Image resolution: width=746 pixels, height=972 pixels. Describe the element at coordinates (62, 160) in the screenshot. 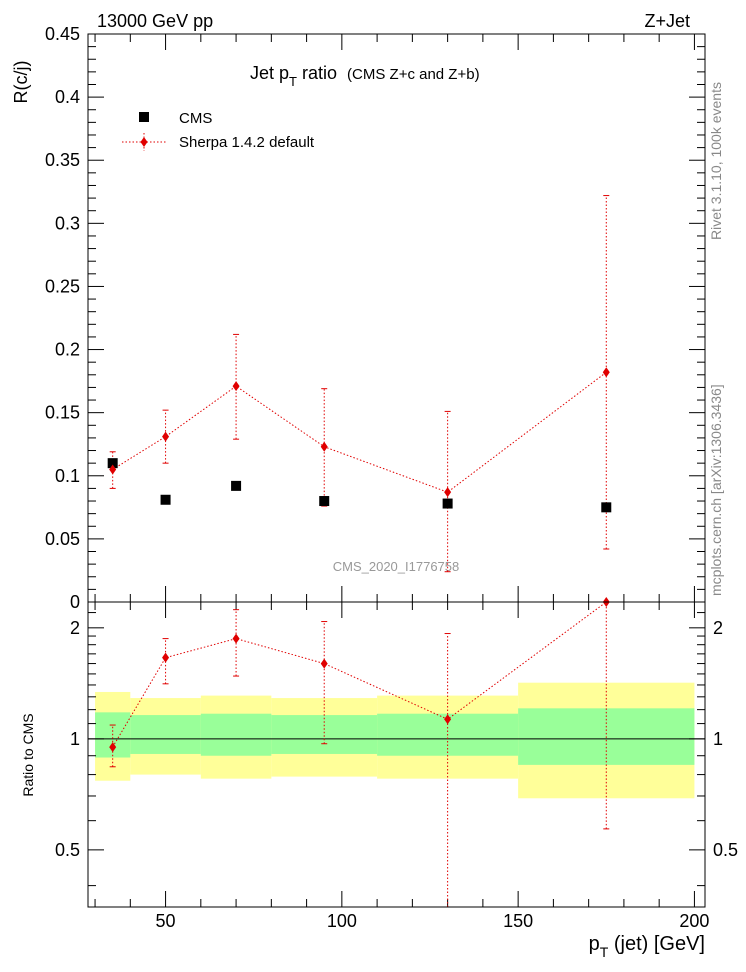

I see `top-y-tick-label: 0.35` at that location.